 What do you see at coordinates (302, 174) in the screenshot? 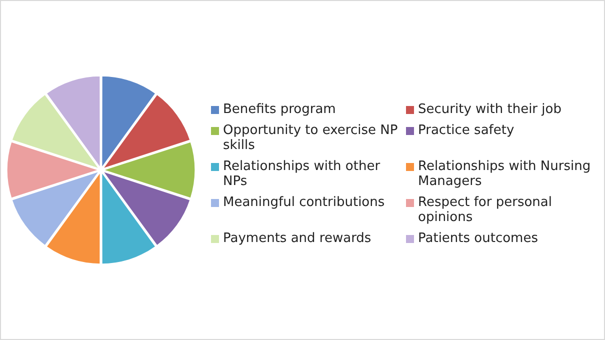
I see `legend-label: Relationships with other NPs` at bounding box center [302, 174].